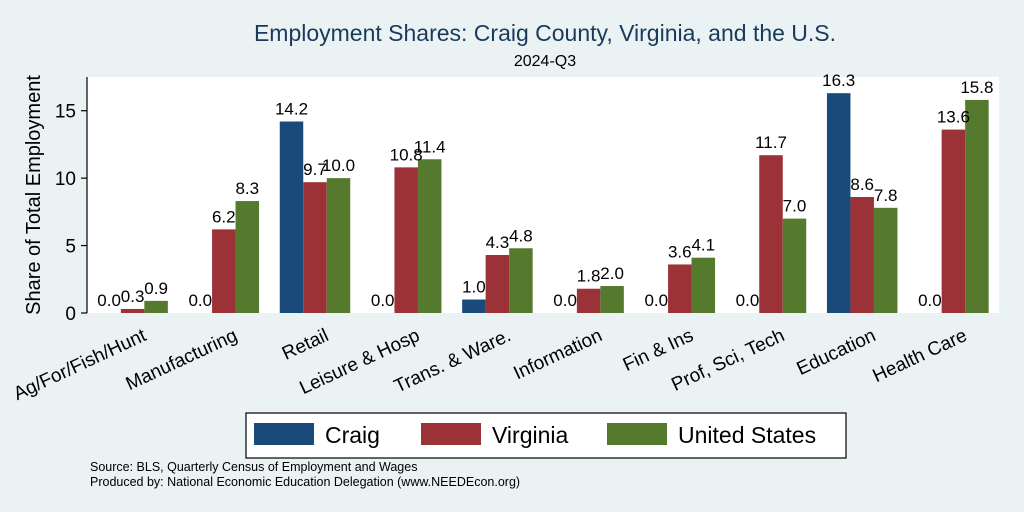  What do you see at coordinates (224, 216) in the screenshot?
I see `data-label: 6.2` at bounding box center [224, 216].